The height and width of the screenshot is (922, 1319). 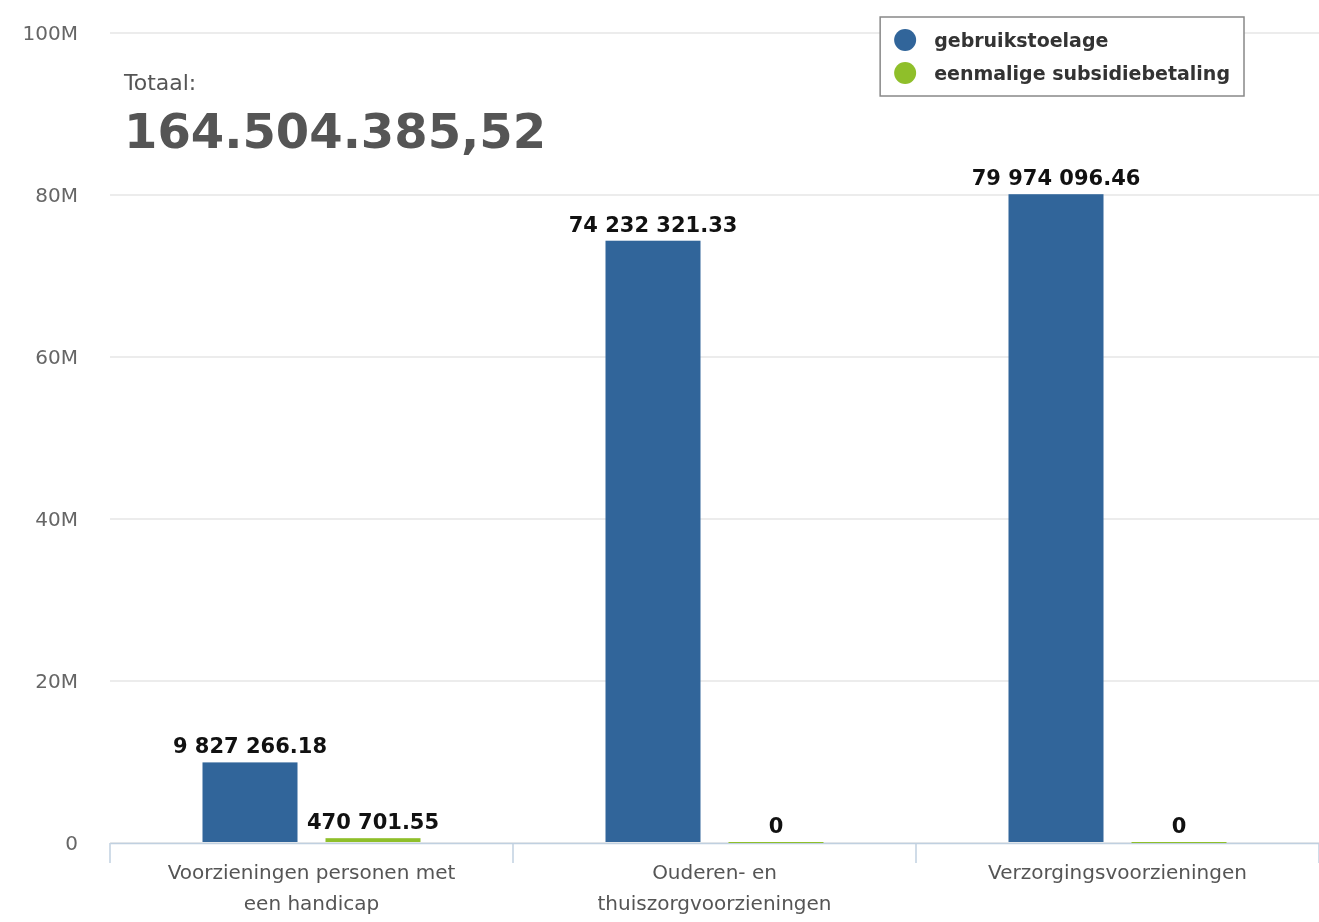 I want to click on legend-label: gebruikstoelage, so click(x=1021, y=40).